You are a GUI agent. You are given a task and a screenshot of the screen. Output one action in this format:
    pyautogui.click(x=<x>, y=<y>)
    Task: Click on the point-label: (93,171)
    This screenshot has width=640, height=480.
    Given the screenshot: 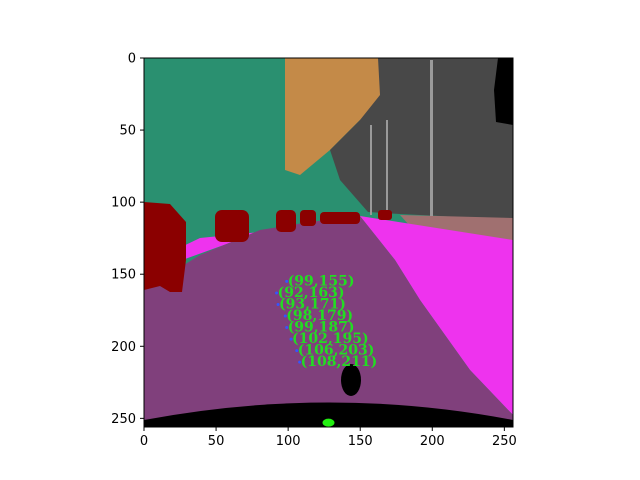 What is the action you would take?
    pyautogui.click(x=312, y=304)
    